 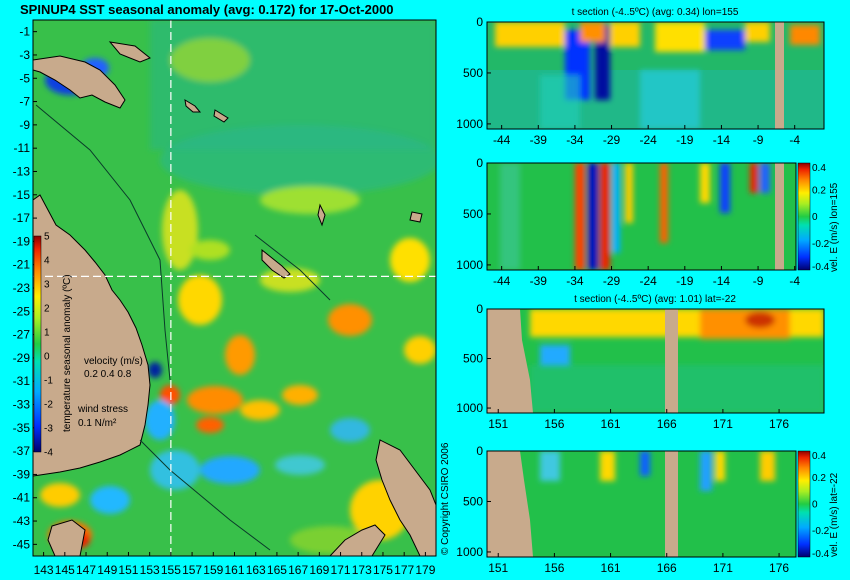 I want to click on panel3-x-tick-label: 161, so click(x=611, y=424).